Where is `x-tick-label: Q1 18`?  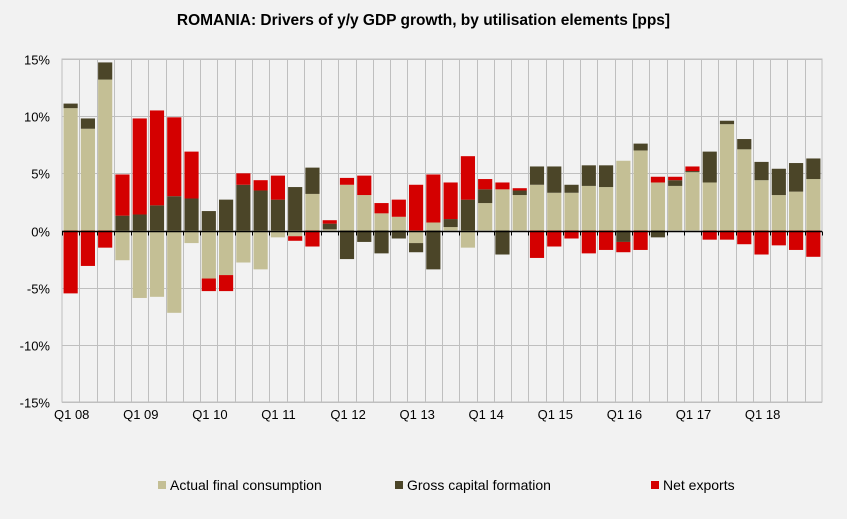
x-tick-label: Q1 18 is located at coordinates (762, 414).